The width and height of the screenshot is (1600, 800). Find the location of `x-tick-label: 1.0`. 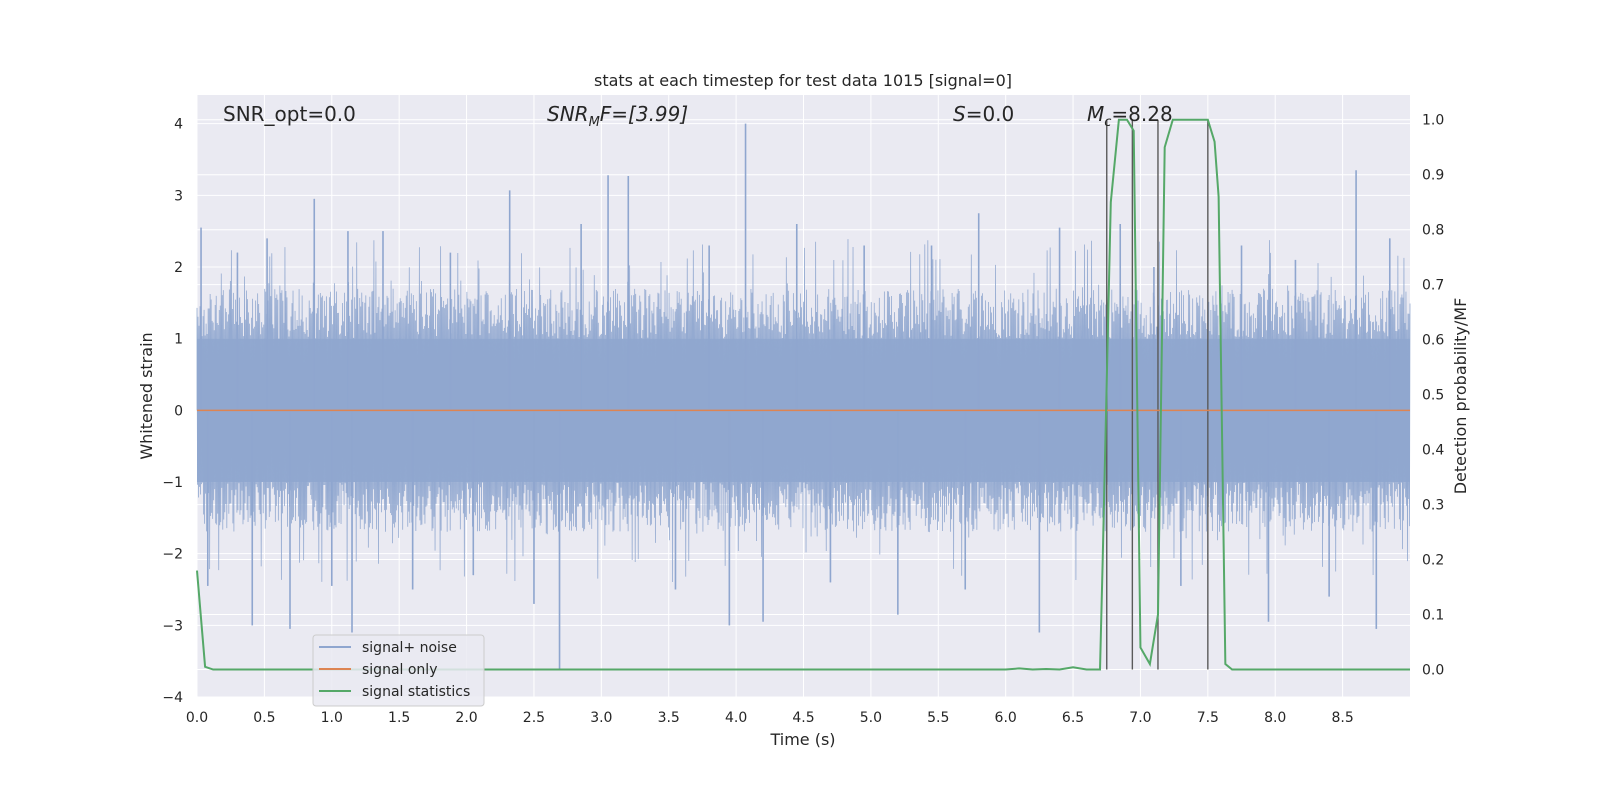

x-tick-label: 1.0 is located at coordinates (332, 718).